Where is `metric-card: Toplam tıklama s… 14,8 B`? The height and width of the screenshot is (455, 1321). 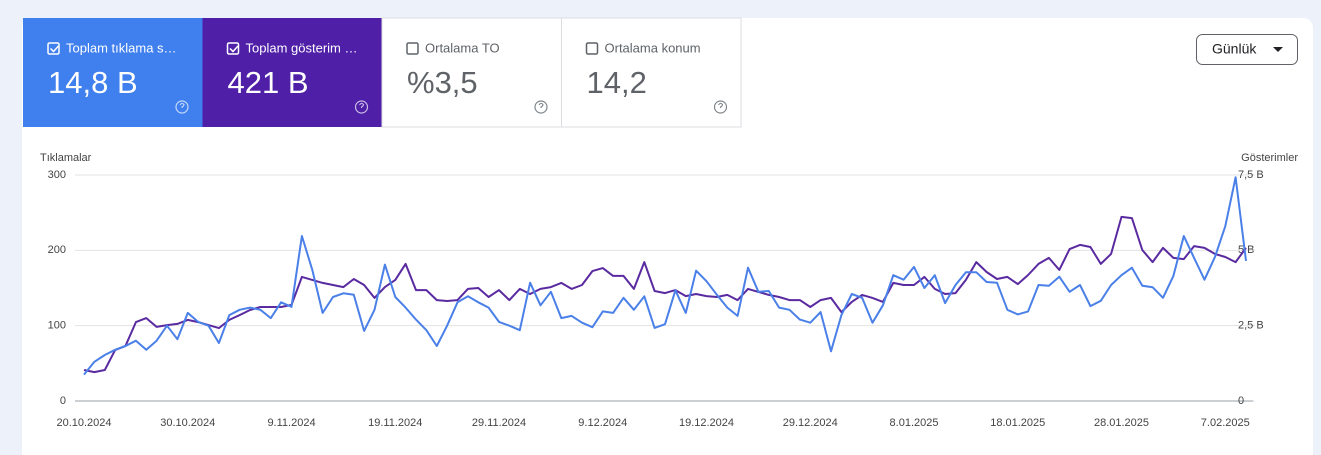 metric-card: Toplam tıklama s… 14,8 B is located at coordinates (113, 72).